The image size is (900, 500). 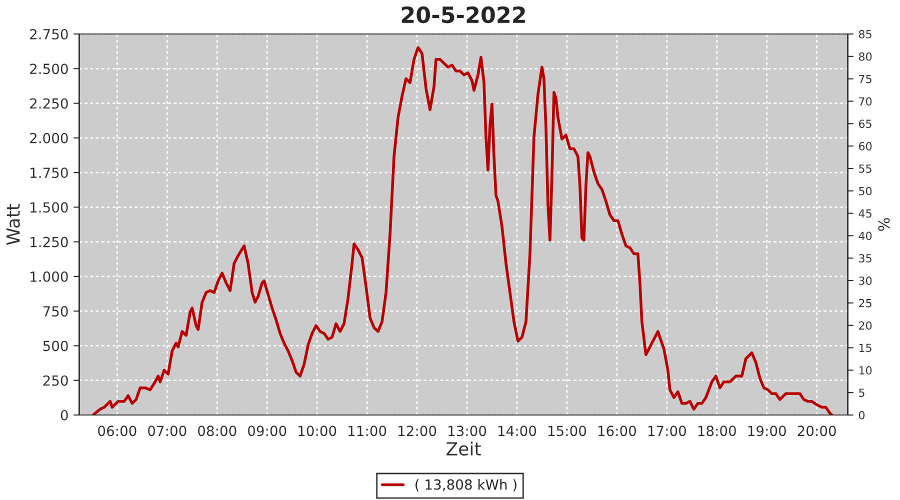 I want to click on y-tick-label: 1.500, so click(x=49, y=207).